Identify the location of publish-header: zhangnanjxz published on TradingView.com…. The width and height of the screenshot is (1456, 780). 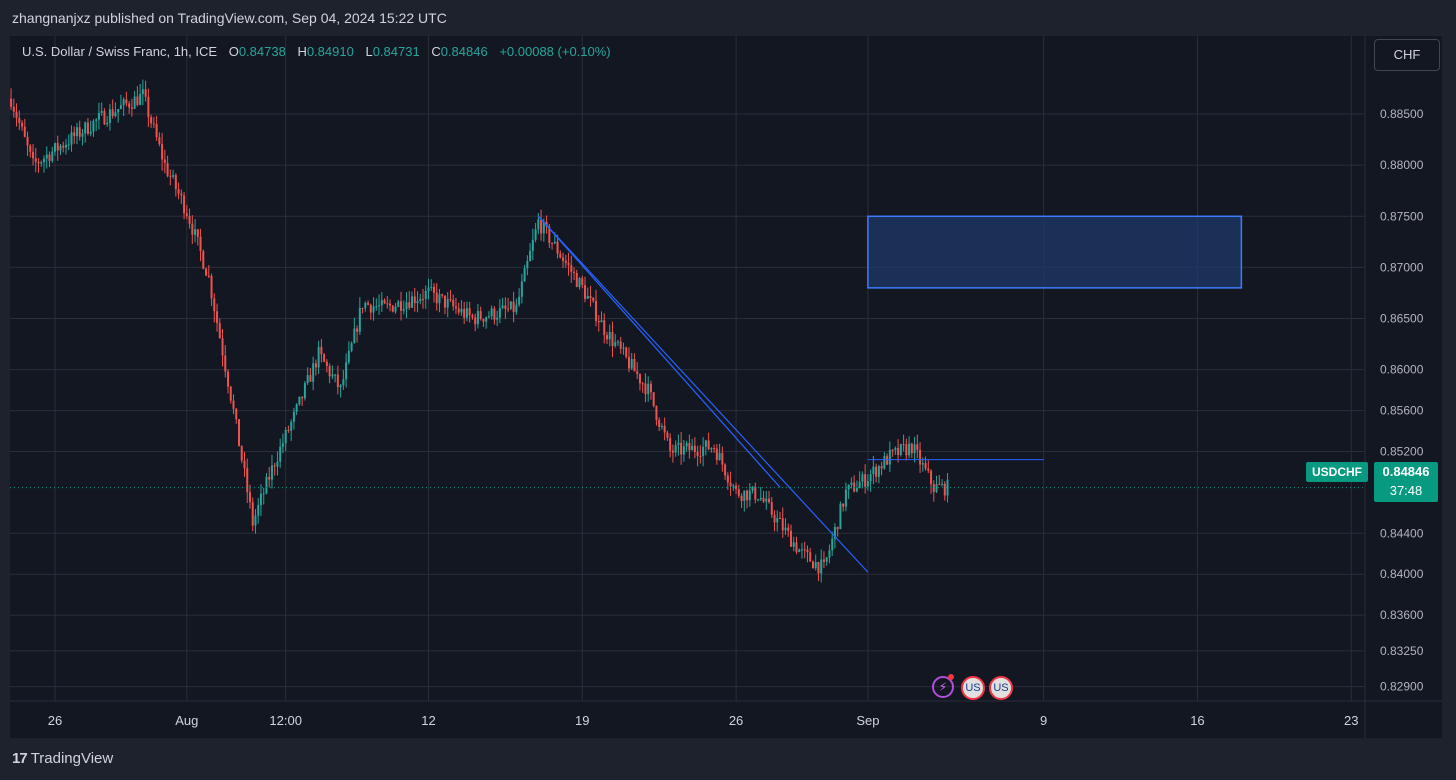
(728, 18).